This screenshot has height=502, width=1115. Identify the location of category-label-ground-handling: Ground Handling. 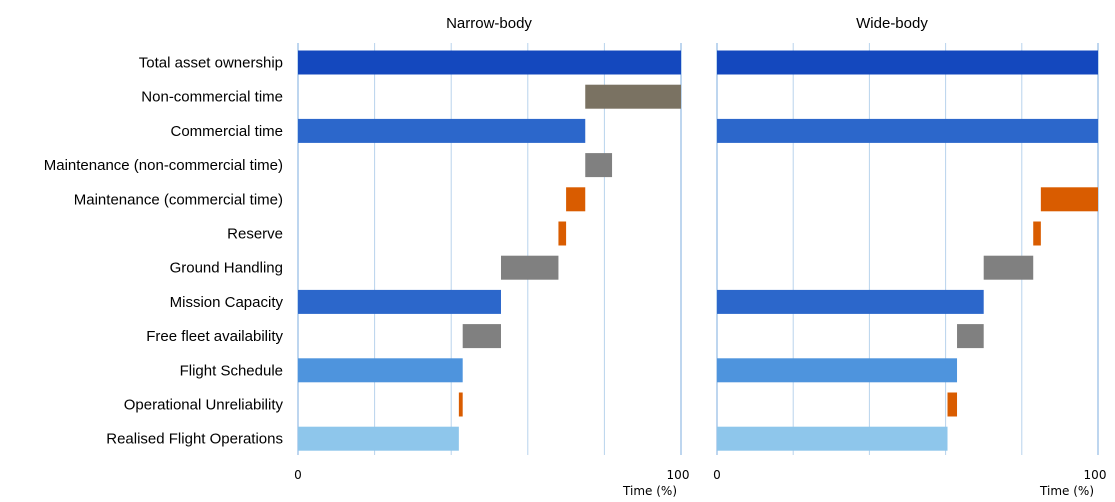
(226, 268).